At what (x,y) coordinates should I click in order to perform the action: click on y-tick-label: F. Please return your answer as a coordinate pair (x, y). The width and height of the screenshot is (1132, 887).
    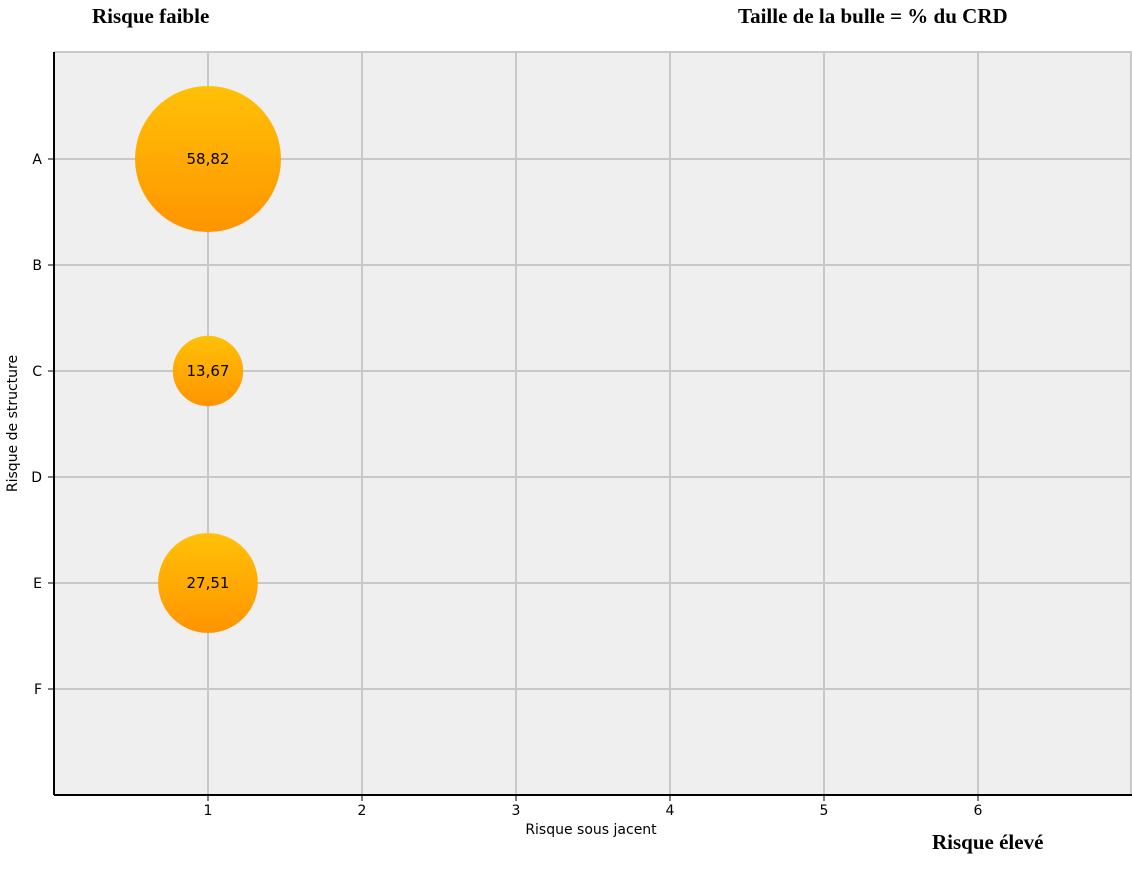
    Looking at the image, I should click on (38, 690).